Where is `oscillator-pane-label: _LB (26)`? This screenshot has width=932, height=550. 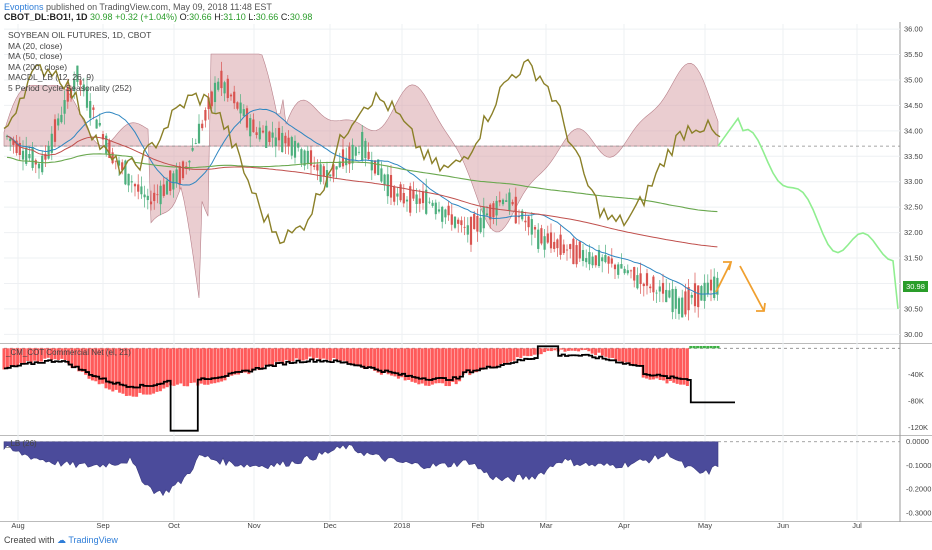 oscillator-pane-label: _LB (26) is located at coordinates (21, 443).